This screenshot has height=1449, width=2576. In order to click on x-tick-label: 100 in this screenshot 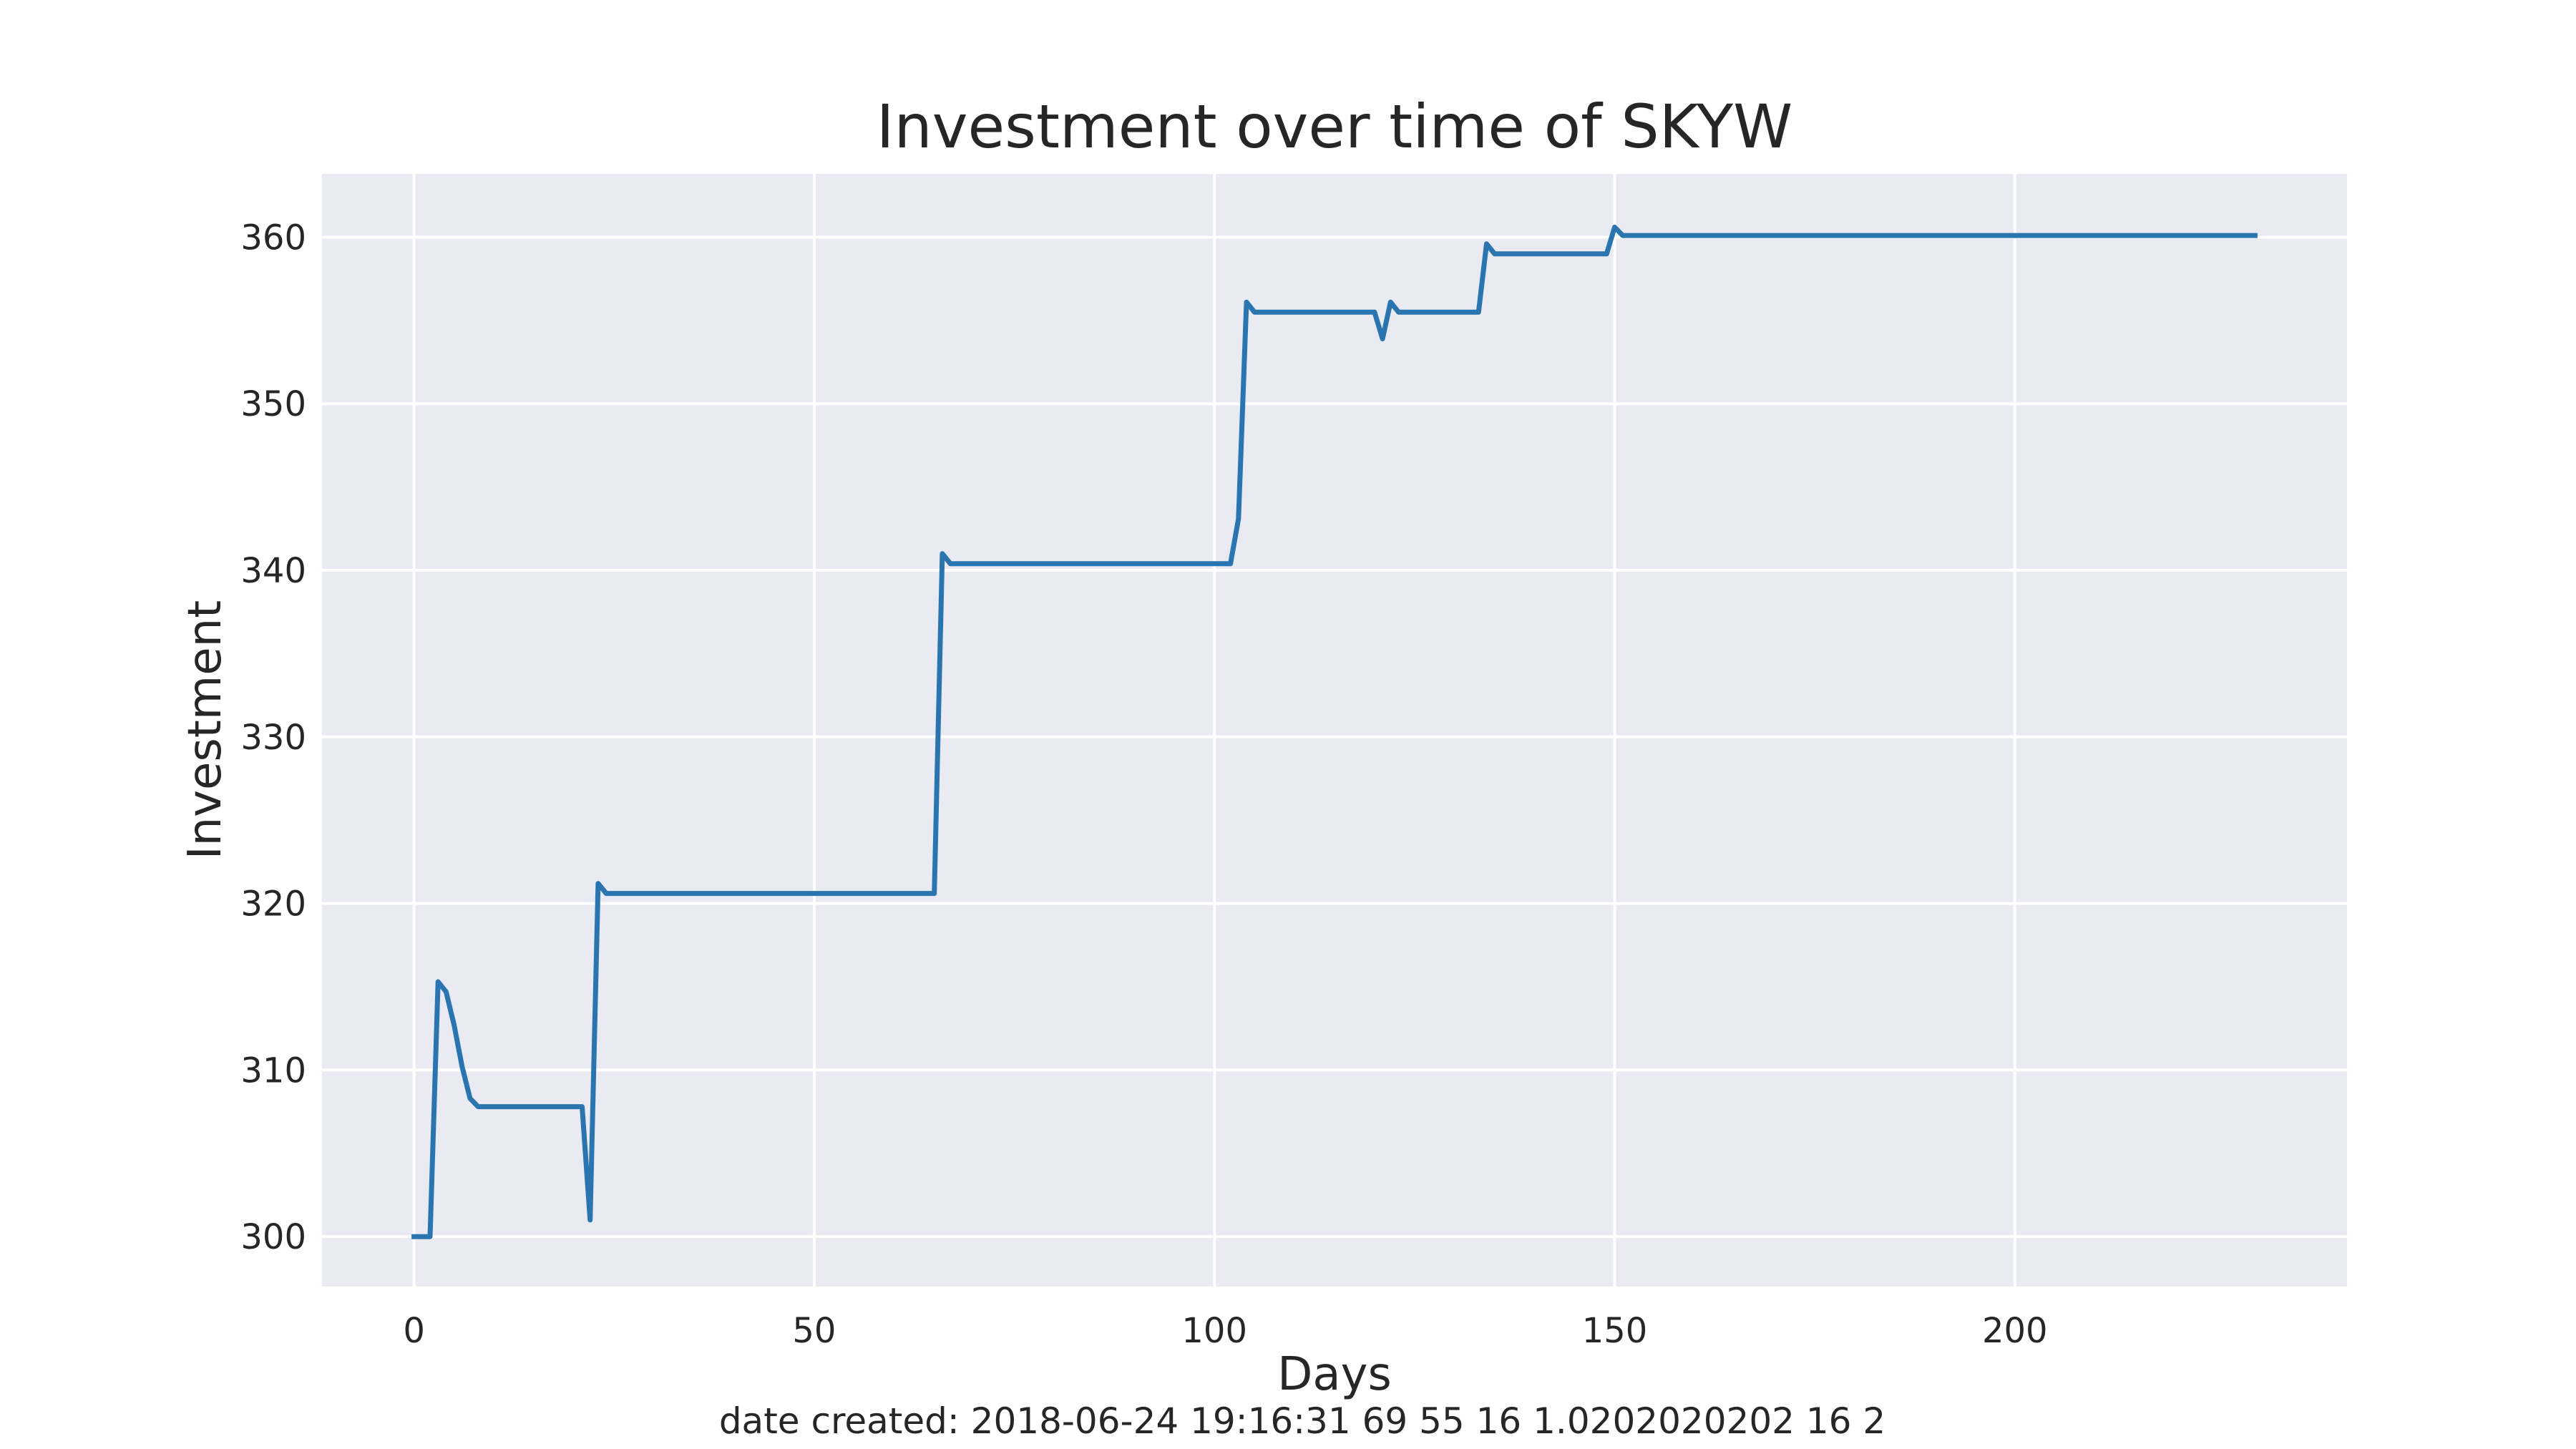, I will do `click(1214, 1331)`.